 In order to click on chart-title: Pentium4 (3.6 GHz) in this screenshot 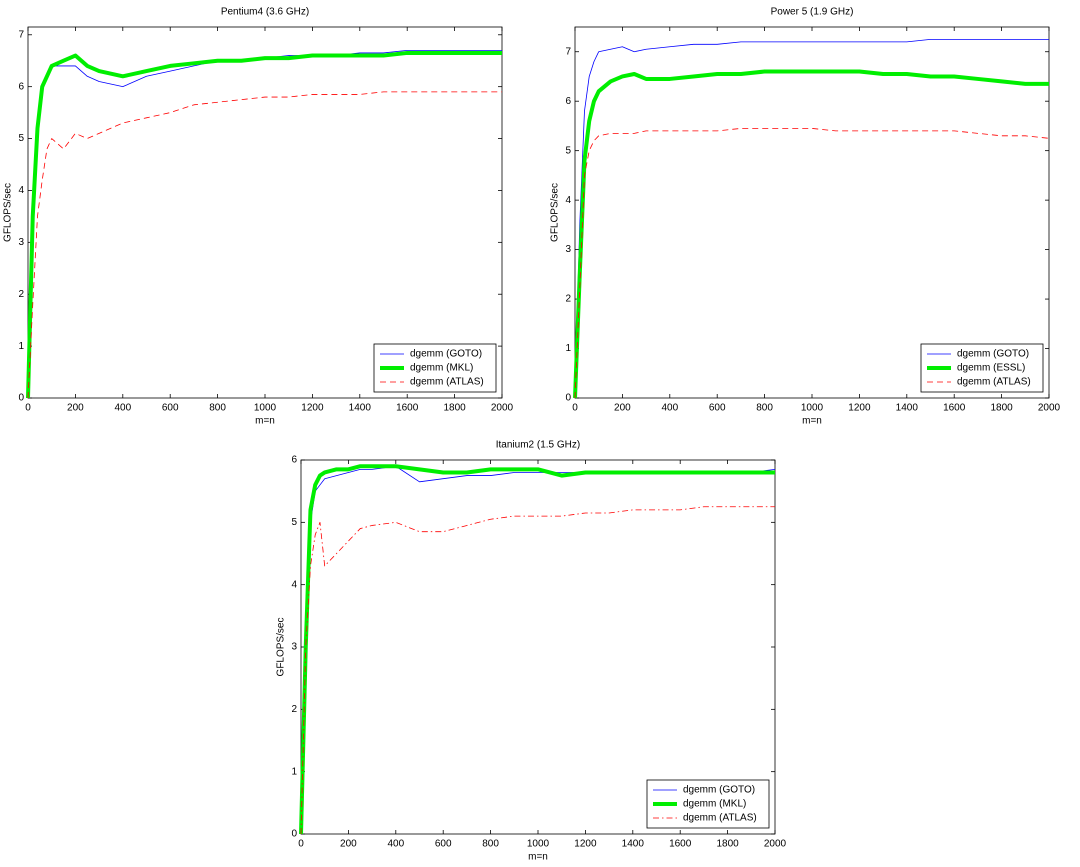, I will do `click(265, 12)`.